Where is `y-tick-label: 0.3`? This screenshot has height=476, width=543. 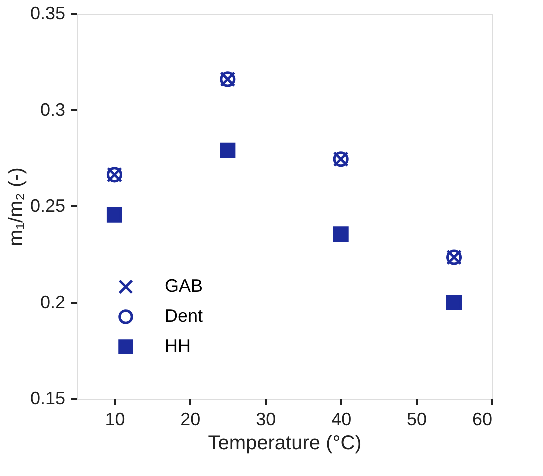
y-tick-label: 0.3 is located at coordinates (53, 110).